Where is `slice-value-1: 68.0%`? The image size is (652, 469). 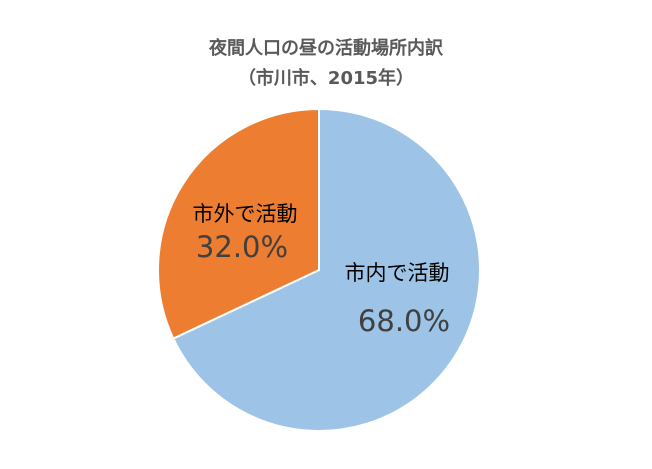
slice-value-1: 68.0% is located at coordinates (404, 321).